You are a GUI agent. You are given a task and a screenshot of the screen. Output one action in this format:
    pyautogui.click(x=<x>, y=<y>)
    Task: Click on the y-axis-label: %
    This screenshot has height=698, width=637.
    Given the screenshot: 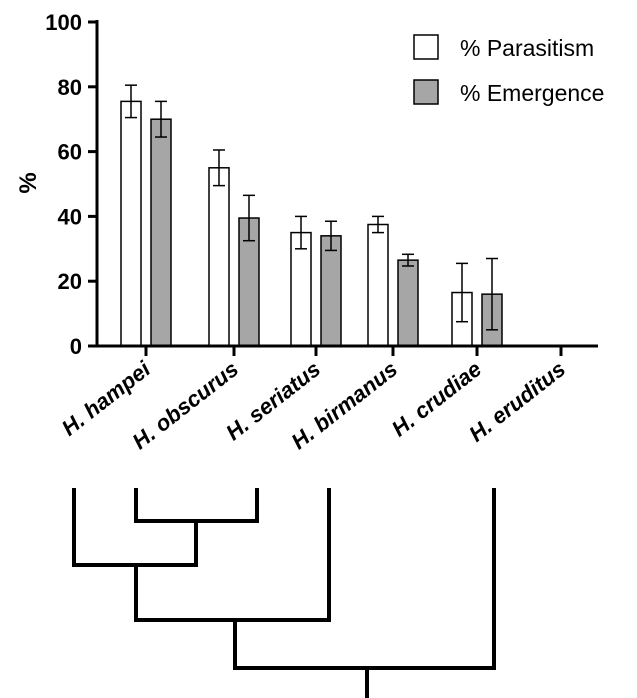 What is the action you would take?
    pyautogui.click(x=28, y=182)
    